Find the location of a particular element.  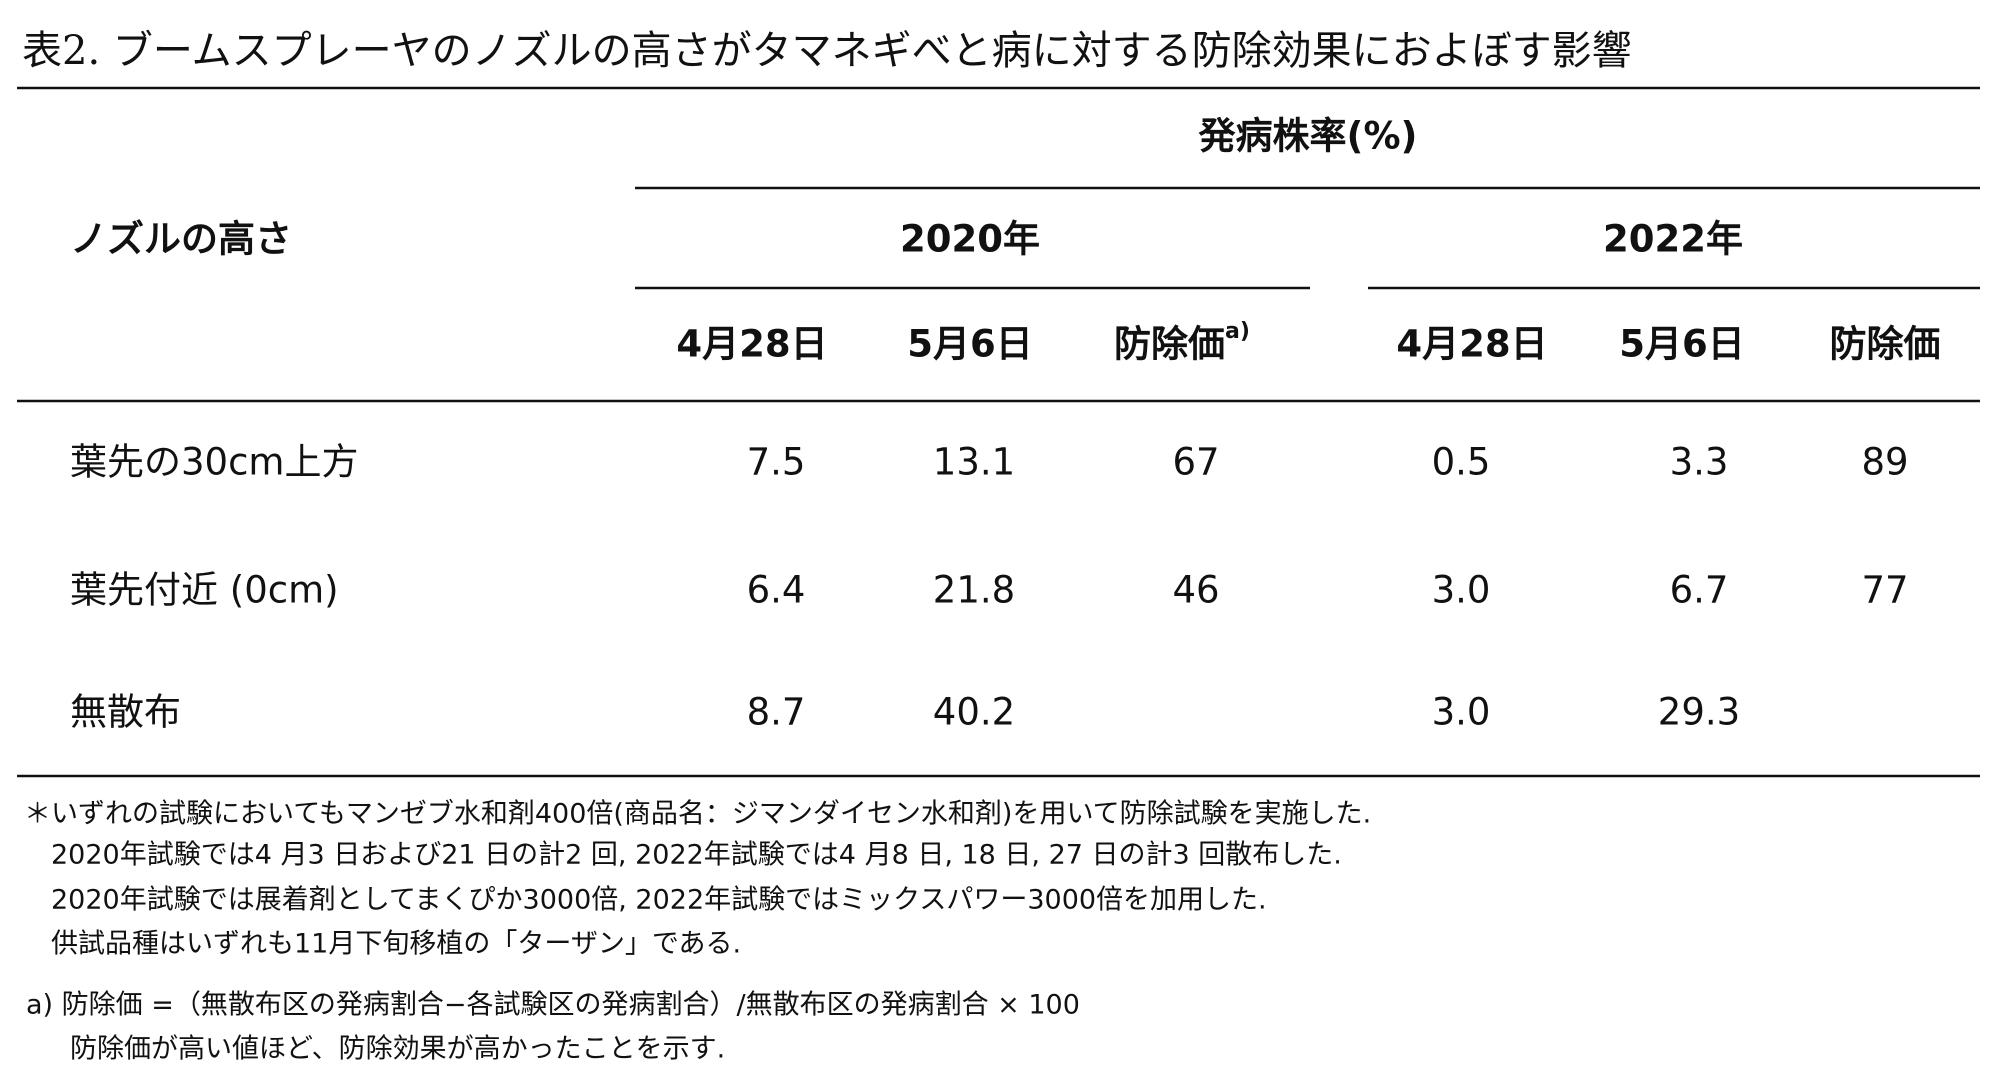

cell: 46 is located at coordinates (1195, 590).